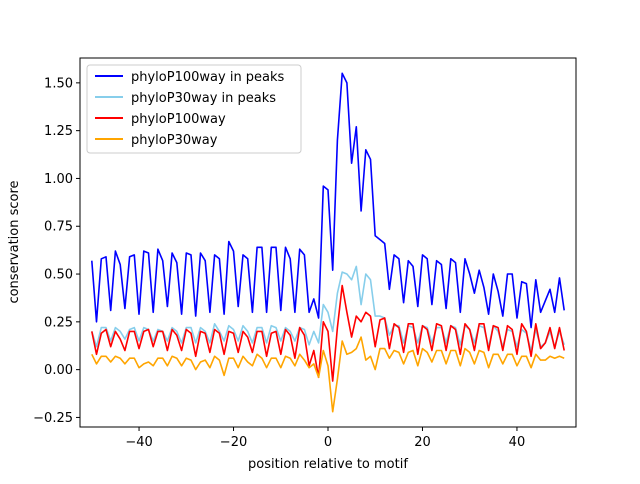 This screenshot has width=640, height=484. Describe the element at coordinates (14, 241) in the screenshot. I see `y-axis-label: conservation score` at that location.